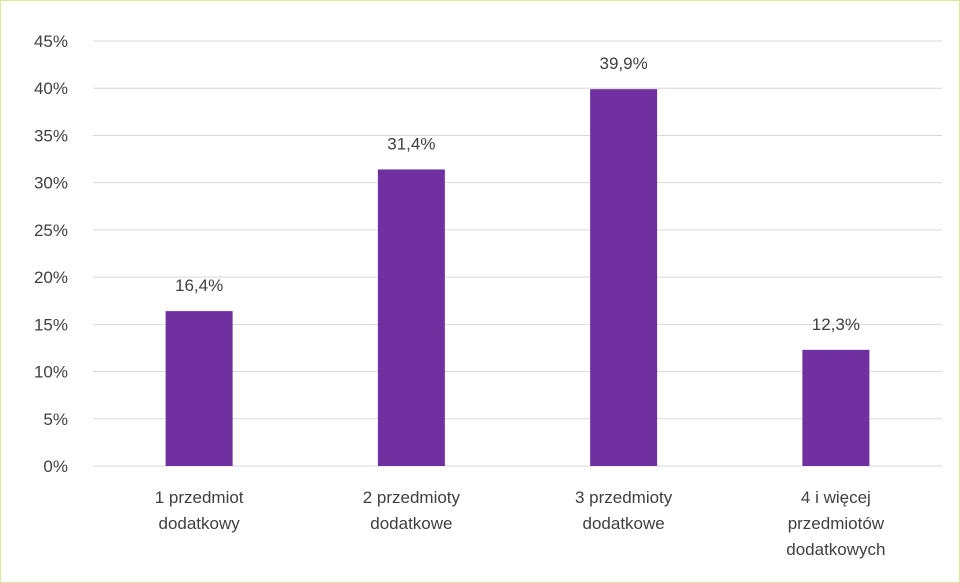  Describe the element at coordinates (411, 143) in the screenshot. I see `data-label: 31,4%` at that location.